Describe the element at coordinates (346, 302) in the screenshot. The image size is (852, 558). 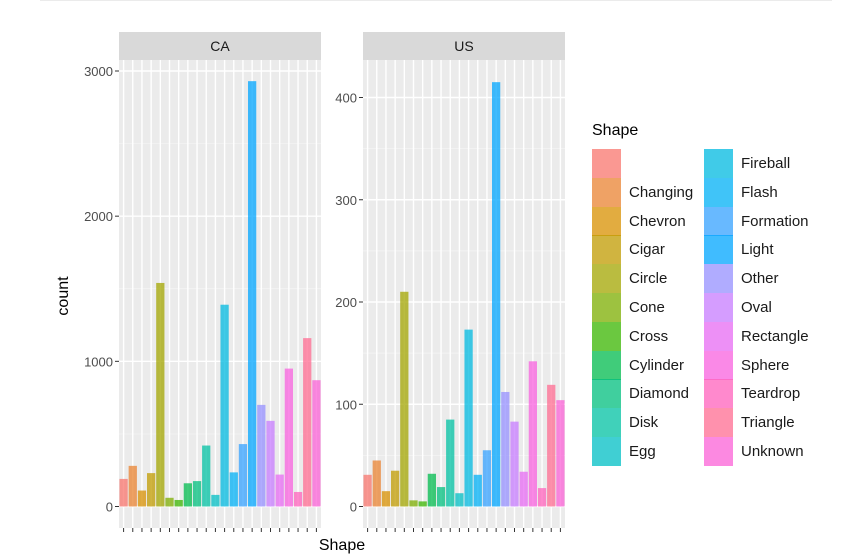
I see `y-tick-label: 200` at that location.